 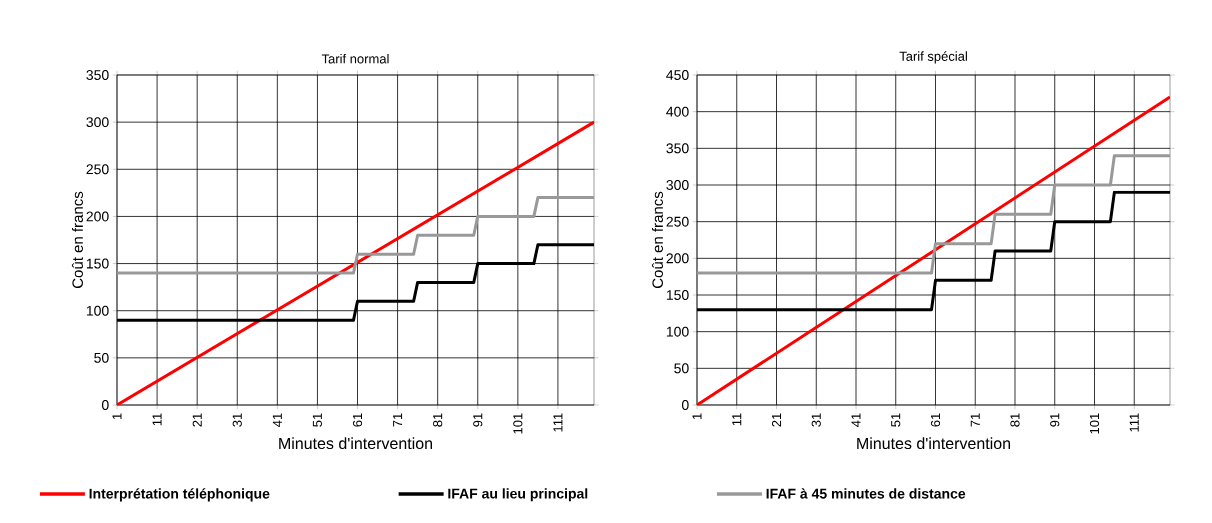 What do you see at coordinates (677, 111) in the screenshot?
I see `y-tick-label: 400` at bounding box center [677, 111].